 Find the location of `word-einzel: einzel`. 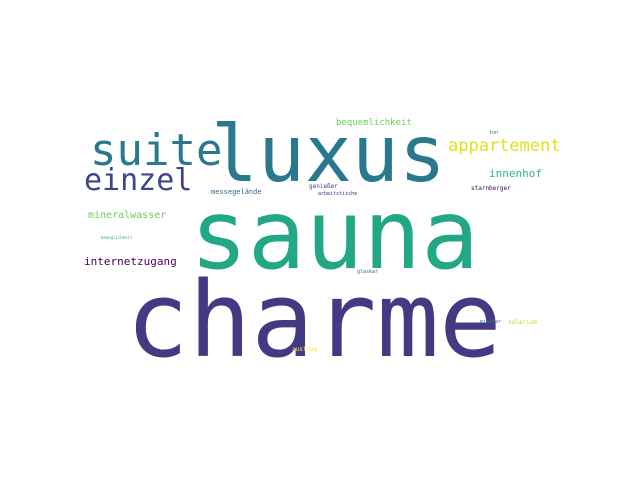

word-einzel: einzel is located at coordinates (138, 180).